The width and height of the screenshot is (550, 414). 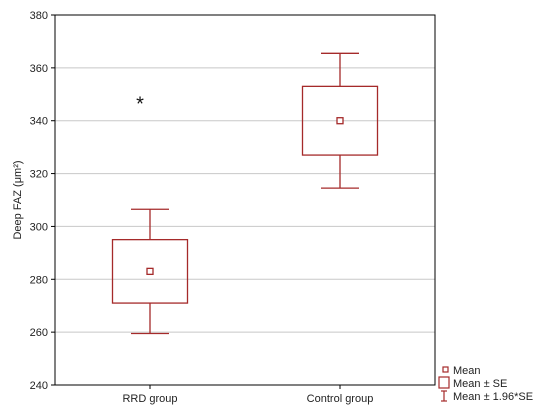 What do you see at coordinates (39, 333) in the screenshot?
I see `y-tick-label: 260` at bounding box center [39, 333].